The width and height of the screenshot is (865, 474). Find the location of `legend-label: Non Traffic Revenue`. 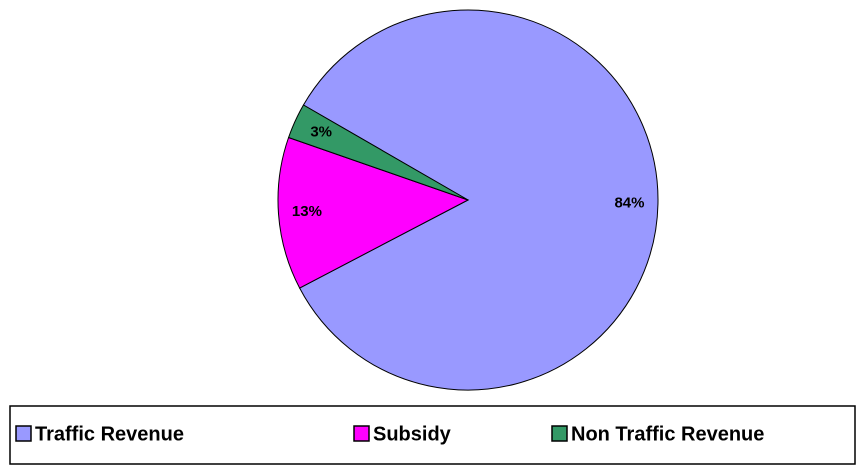

legend-label: Non Traffic Revenue is located at coordinates (667, 434).